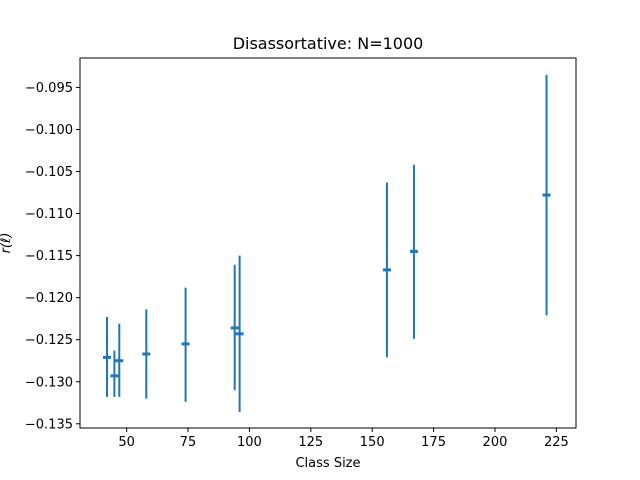 The width and height of the screenshot is (640, 480). Describe the element at coordinates (126, 442) in the screenshot. I see `x-tick-label: 50` at that location.